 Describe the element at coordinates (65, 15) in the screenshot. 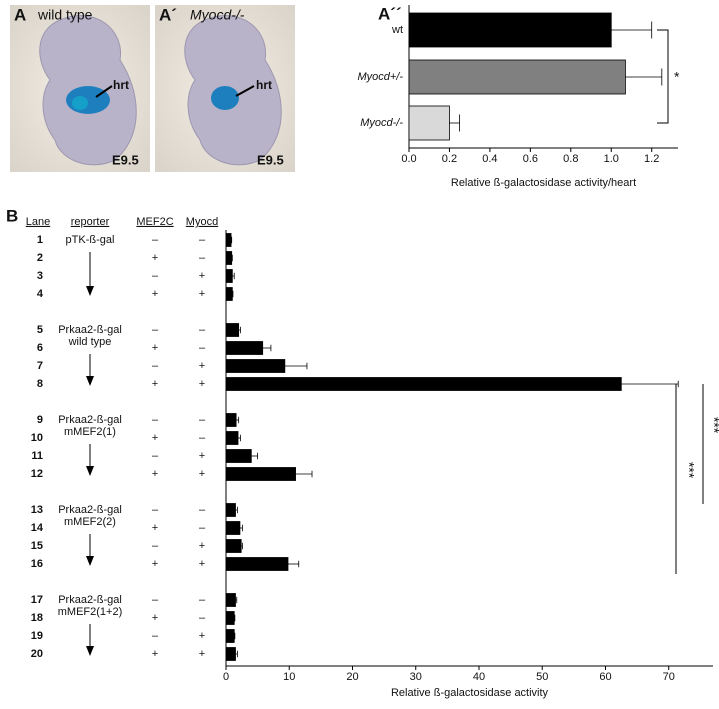

I see `image-label: wild type` at that location.